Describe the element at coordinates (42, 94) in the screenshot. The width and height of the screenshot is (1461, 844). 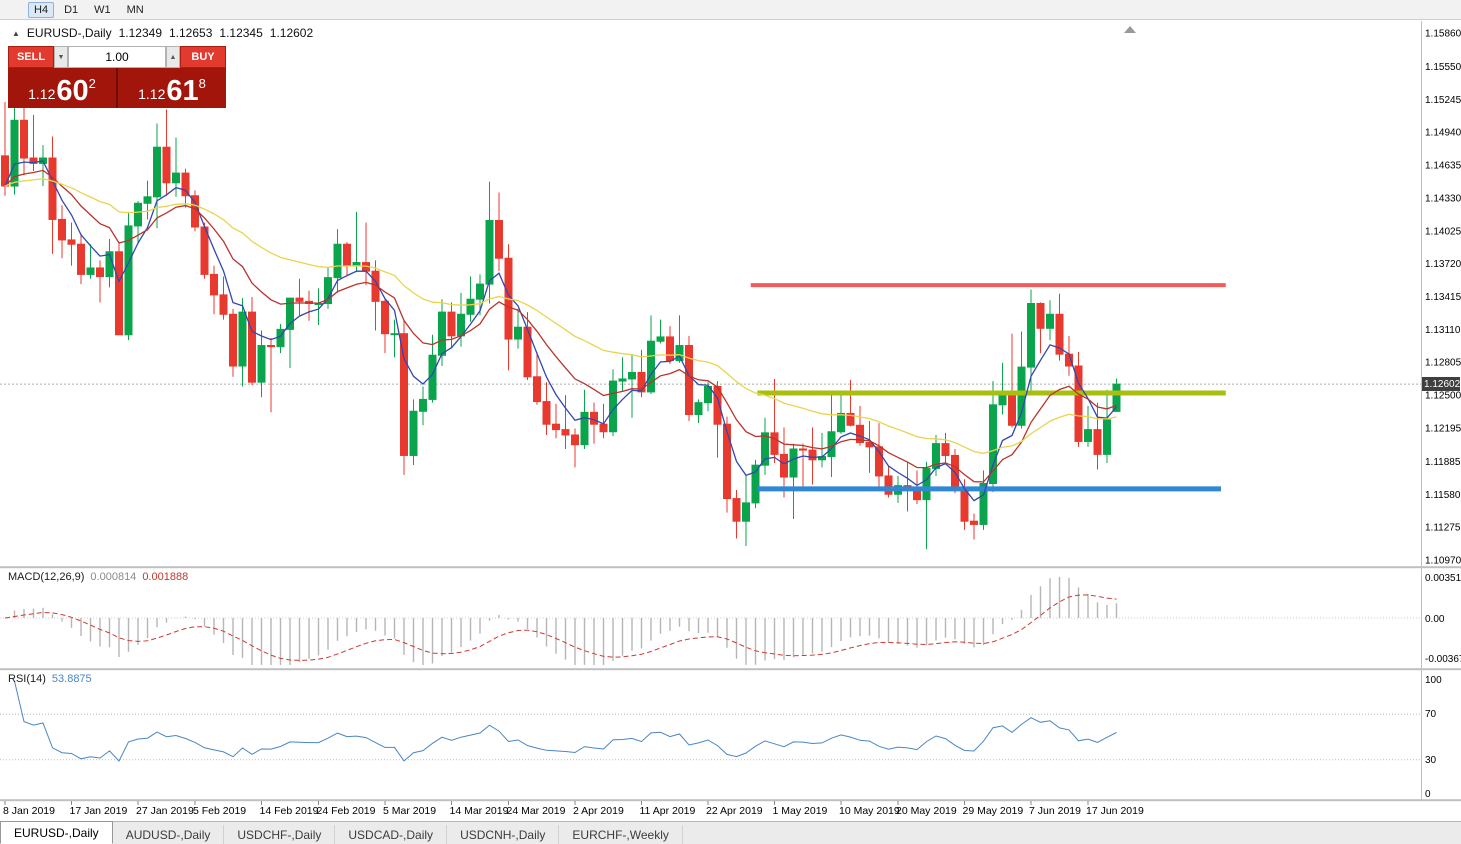
I see `sell-price-base: 1.12` at that location.